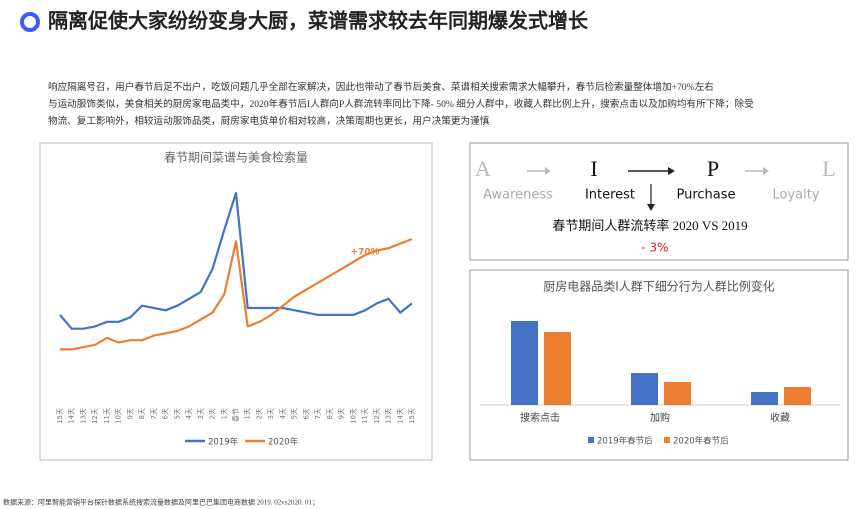  What do you see at coordinates (483, 168) in the screenshot?
I see `stage-letter: A` at bounding box center [483, 168].